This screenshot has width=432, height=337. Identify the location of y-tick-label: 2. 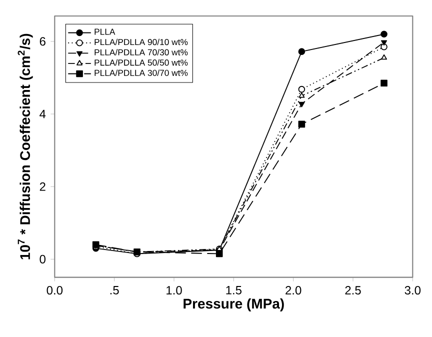
(43, 186).